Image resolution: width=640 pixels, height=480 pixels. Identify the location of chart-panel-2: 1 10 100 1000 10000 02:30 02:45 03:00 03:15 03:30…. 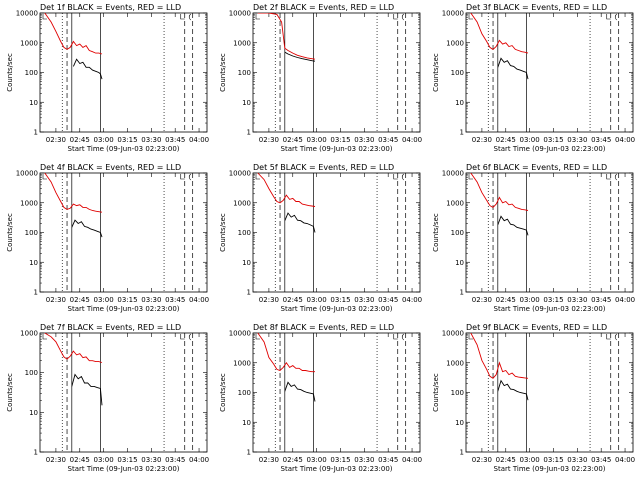
(320, 78).